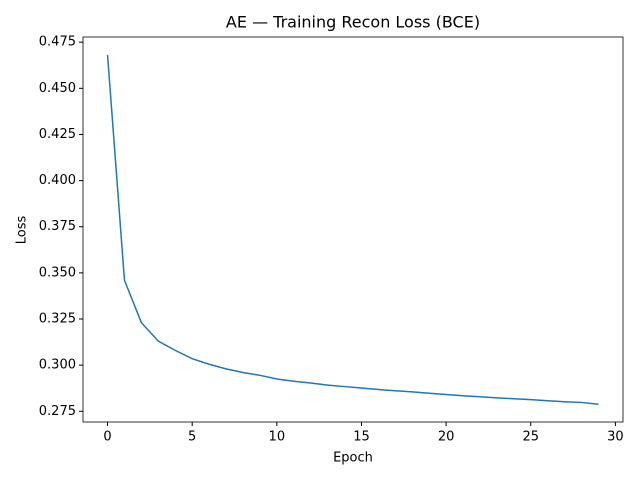 This screenshot has width=640, height=480. Describe the element at coordinates (57, 88) in the screenshot. I see `y-tick-label: 0.450` at that location.